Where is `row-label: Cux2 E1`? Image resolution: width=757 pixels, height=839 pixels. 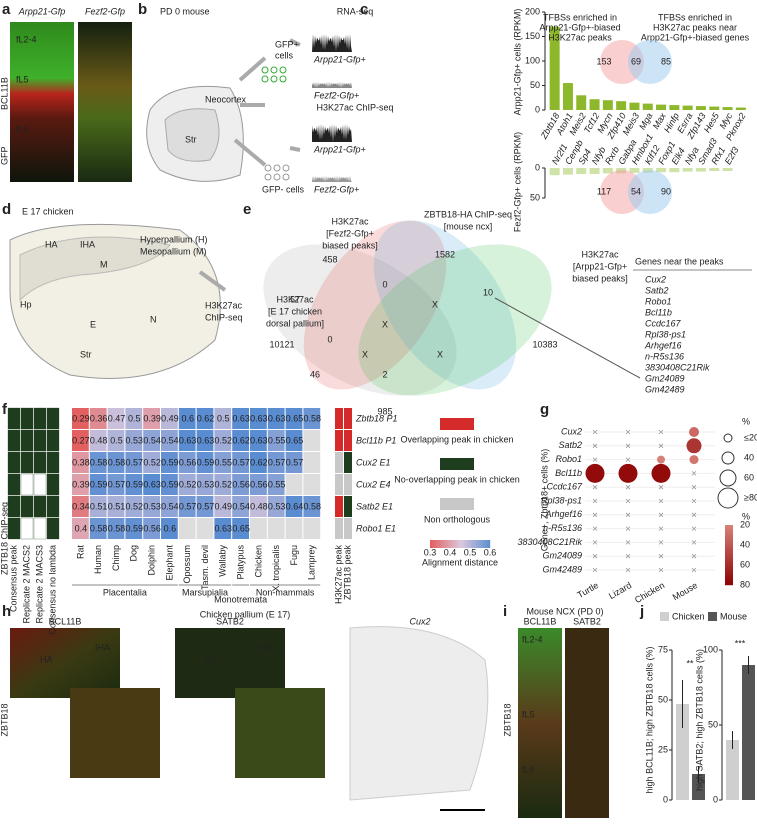 row-label: Cux2 E1 is located at coordinates (373, 462).